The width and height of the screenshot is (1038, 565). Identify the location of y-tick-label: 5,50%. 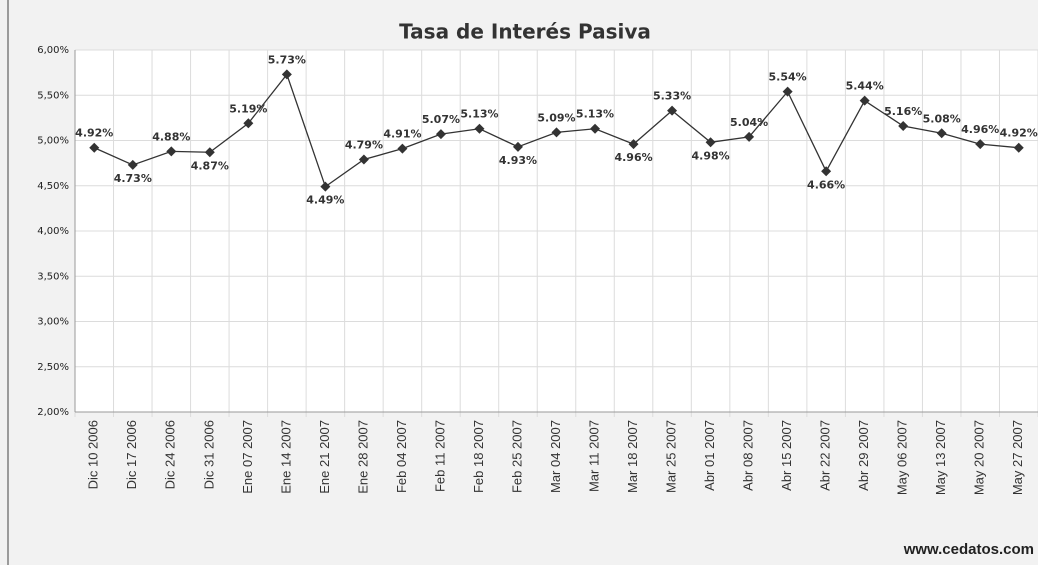
(53, 95).